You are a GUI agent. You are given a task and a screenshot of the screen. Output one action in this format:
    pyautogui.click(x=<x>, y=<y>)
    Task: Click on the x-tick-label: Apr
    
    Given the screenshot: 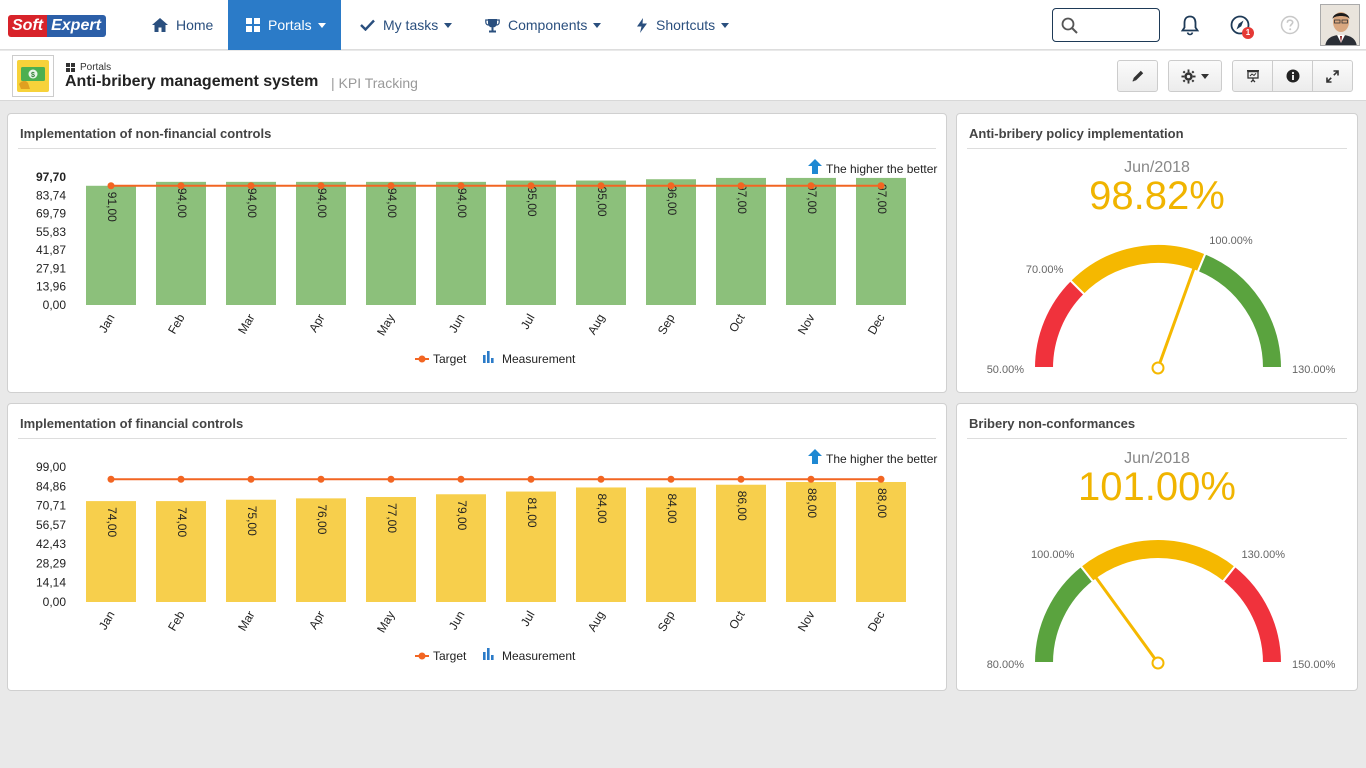 What is the action you would take?
    pyautogui.click(x=316, y=620)
    